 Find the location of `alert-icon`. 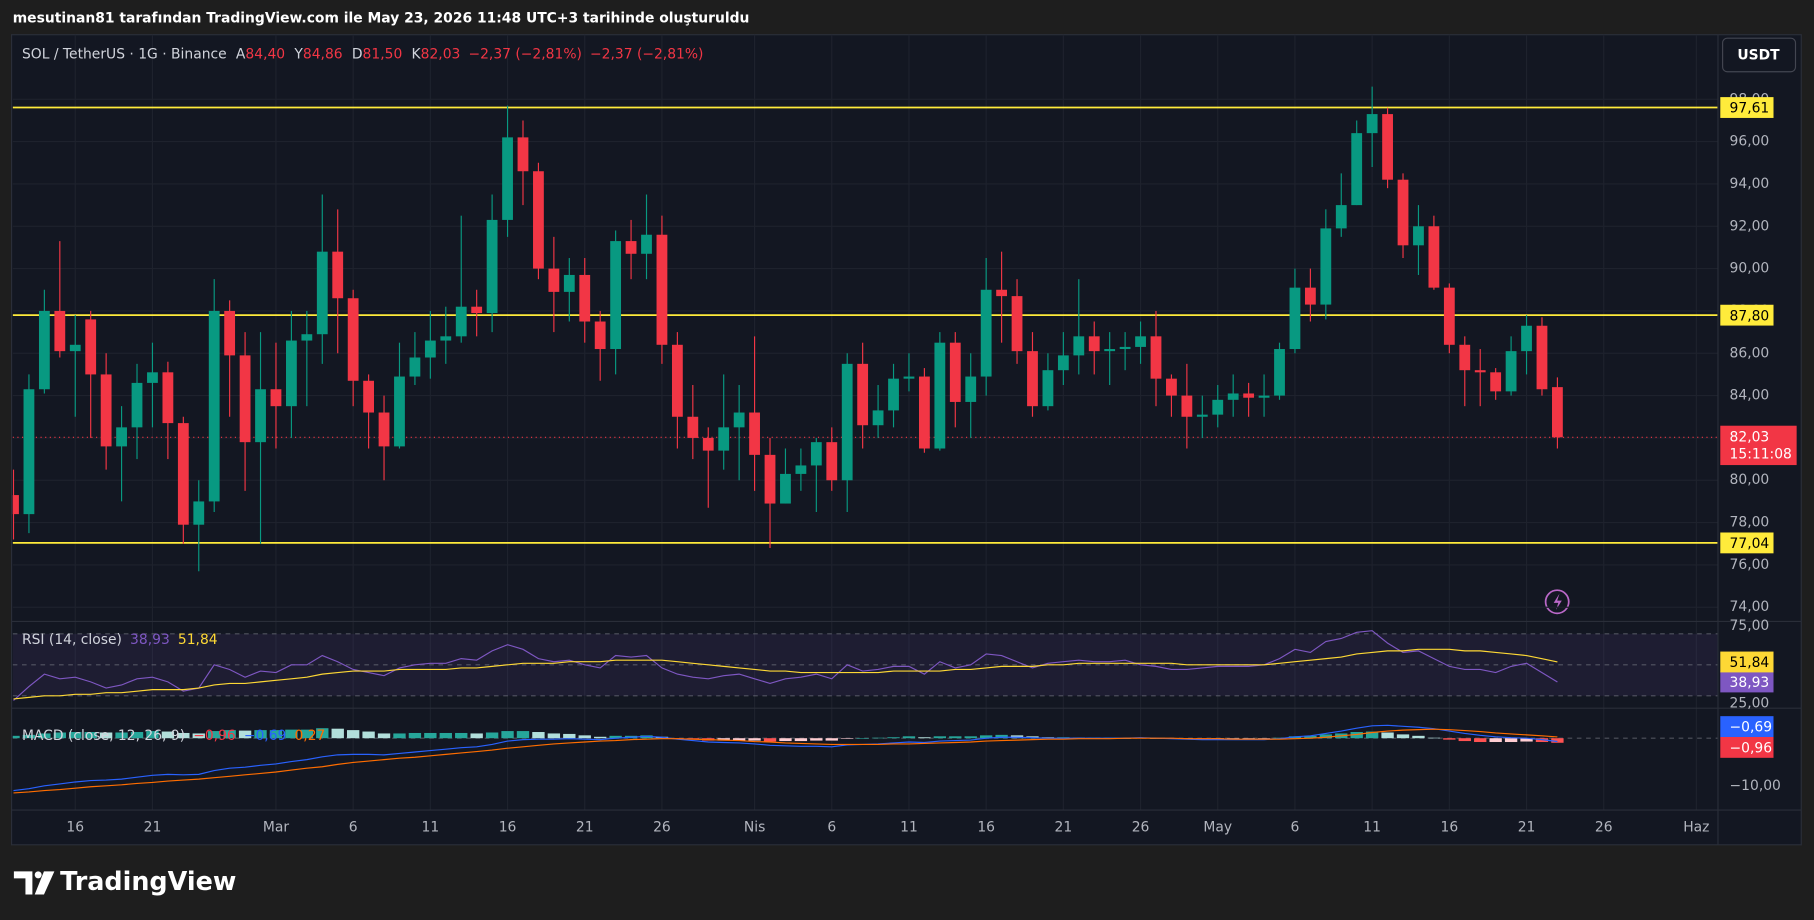

alert-icon is located at coordinates (1557, 602).